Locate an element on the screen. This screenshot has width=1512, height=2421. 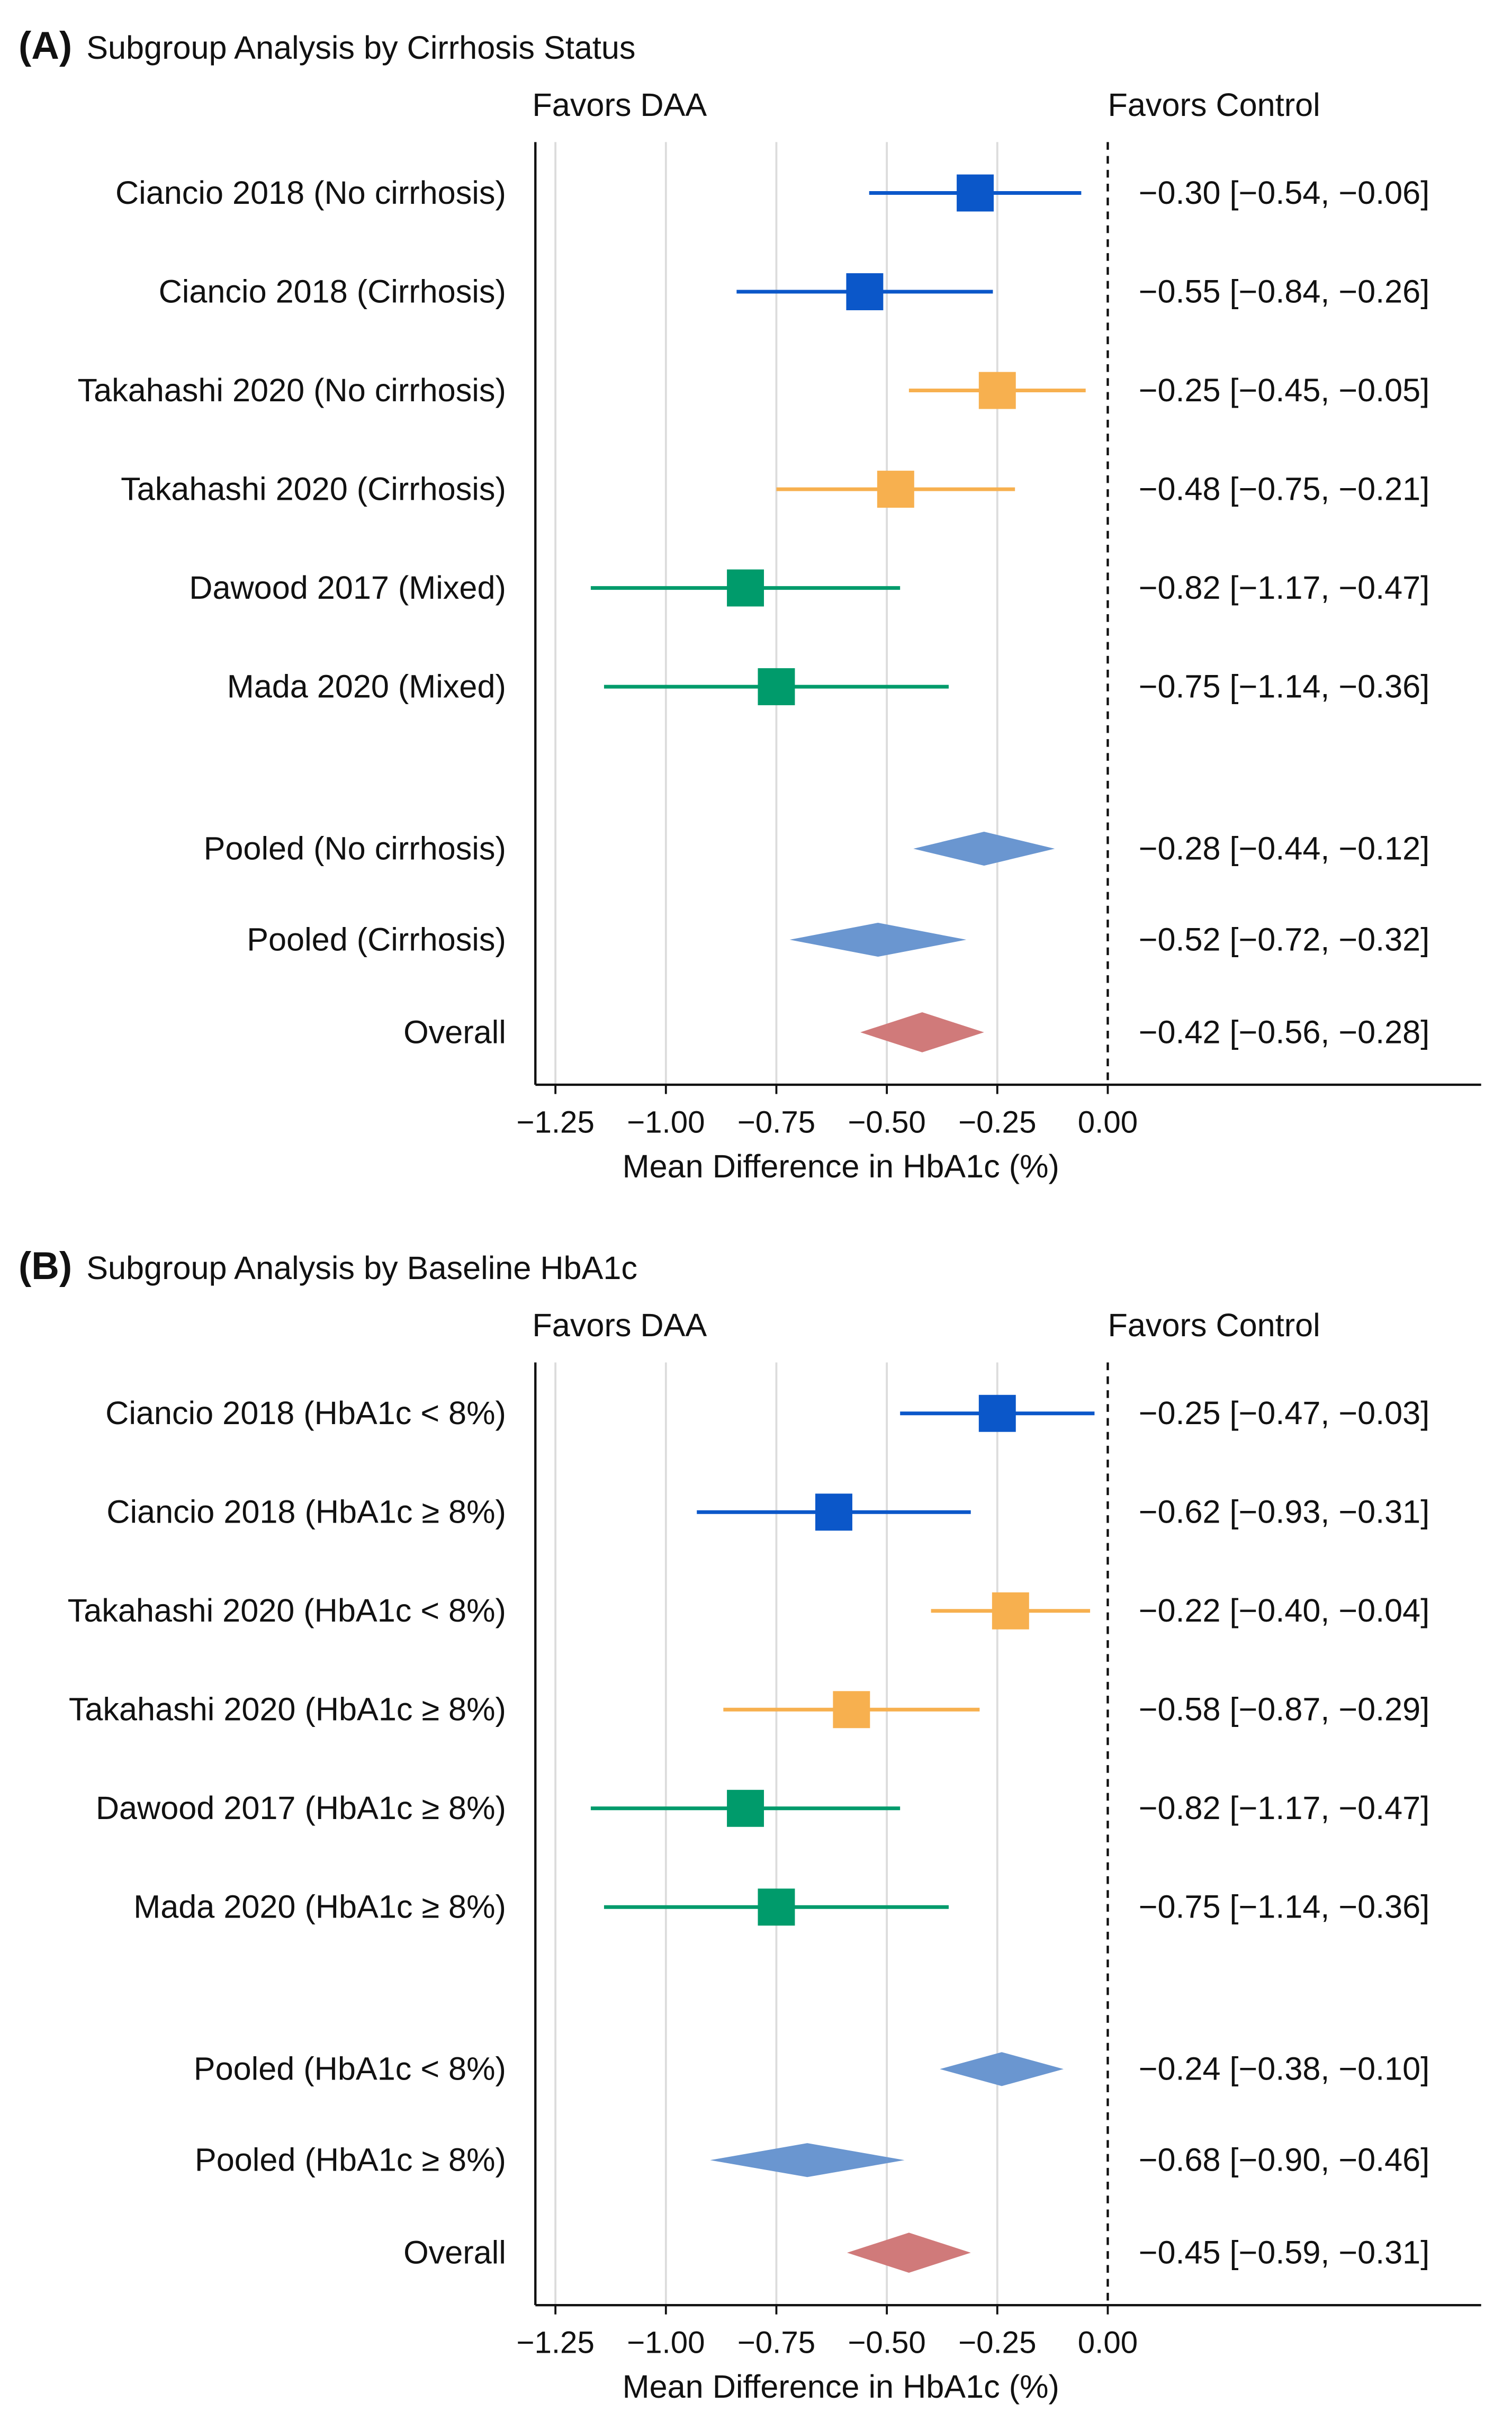
forest-row: Pooled (Cirrhosis) −0.52 [−0.72, −0.32] is located at coordinates (838, 939).